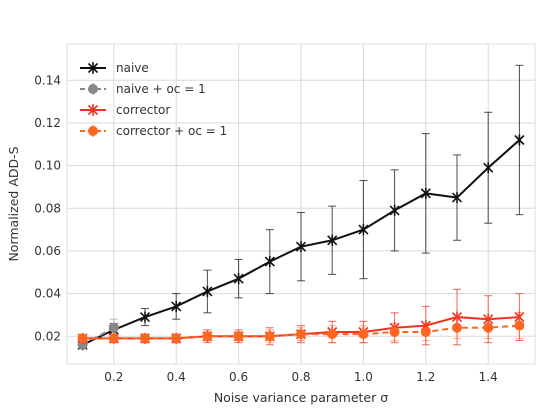 This screenshot has width=538, height=414. I want to click on y-tick-label: 0.08, so click(47, 208).